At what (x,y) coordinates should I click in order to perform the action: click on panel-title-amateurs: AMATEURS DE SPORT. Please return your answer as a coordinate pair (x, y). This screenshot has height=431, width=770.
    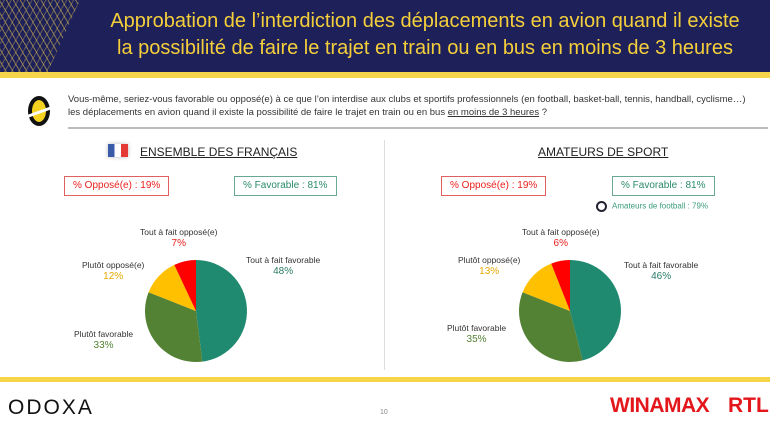
    Looking at the image, I should click on (603, 152).